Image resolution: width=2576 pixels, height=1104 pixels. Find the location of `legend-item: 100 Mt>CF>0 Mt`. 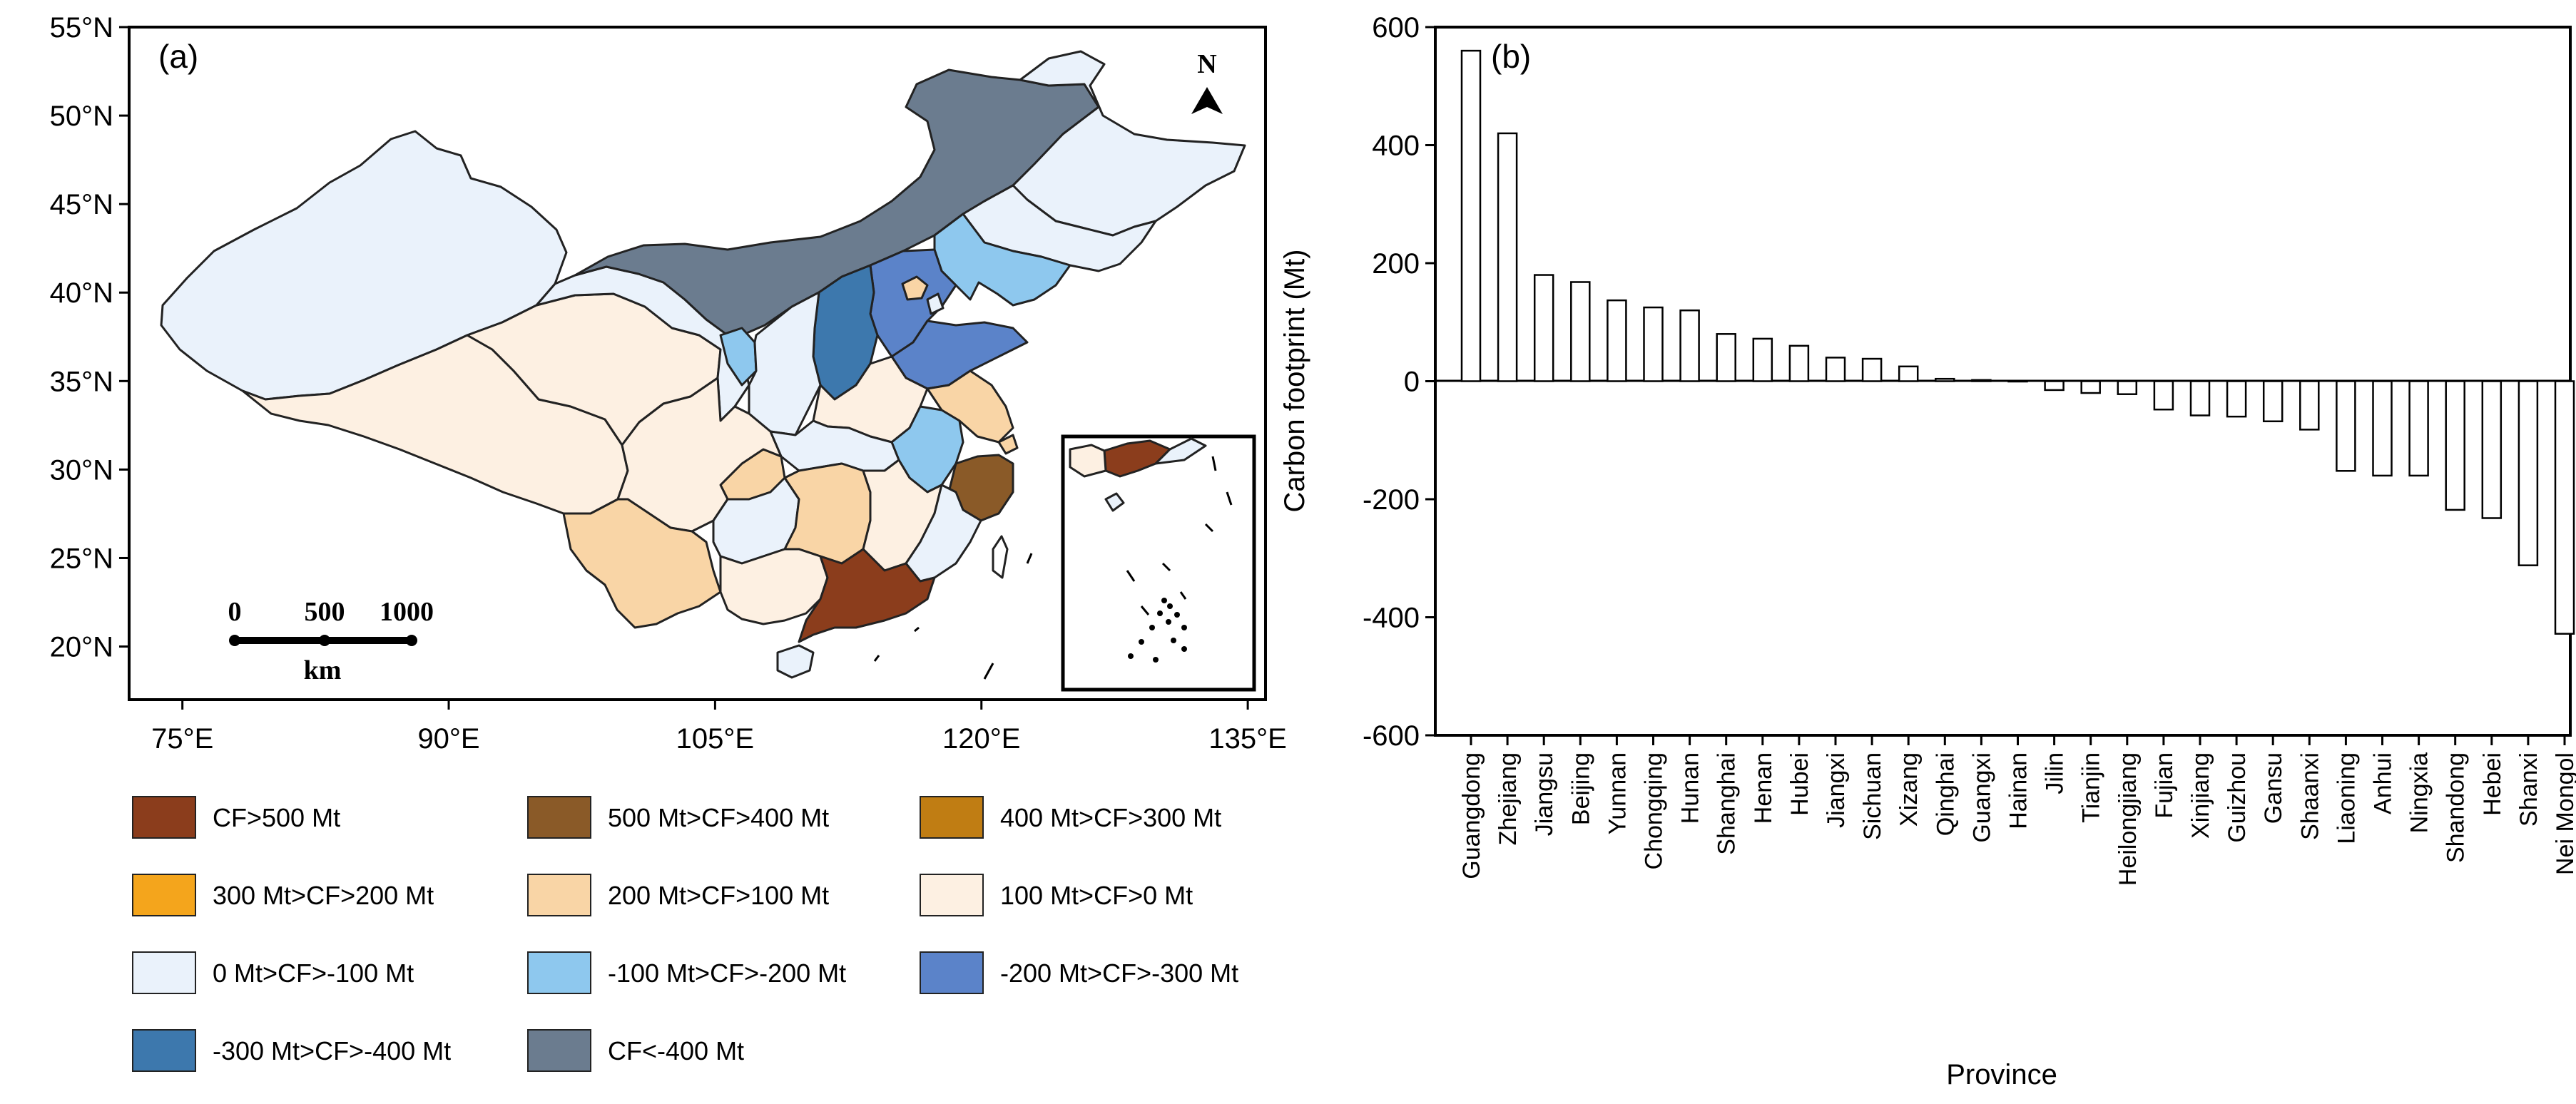

legend-item: 100 Mt>CF>0 Mt is located at coordinates (1056, 895).